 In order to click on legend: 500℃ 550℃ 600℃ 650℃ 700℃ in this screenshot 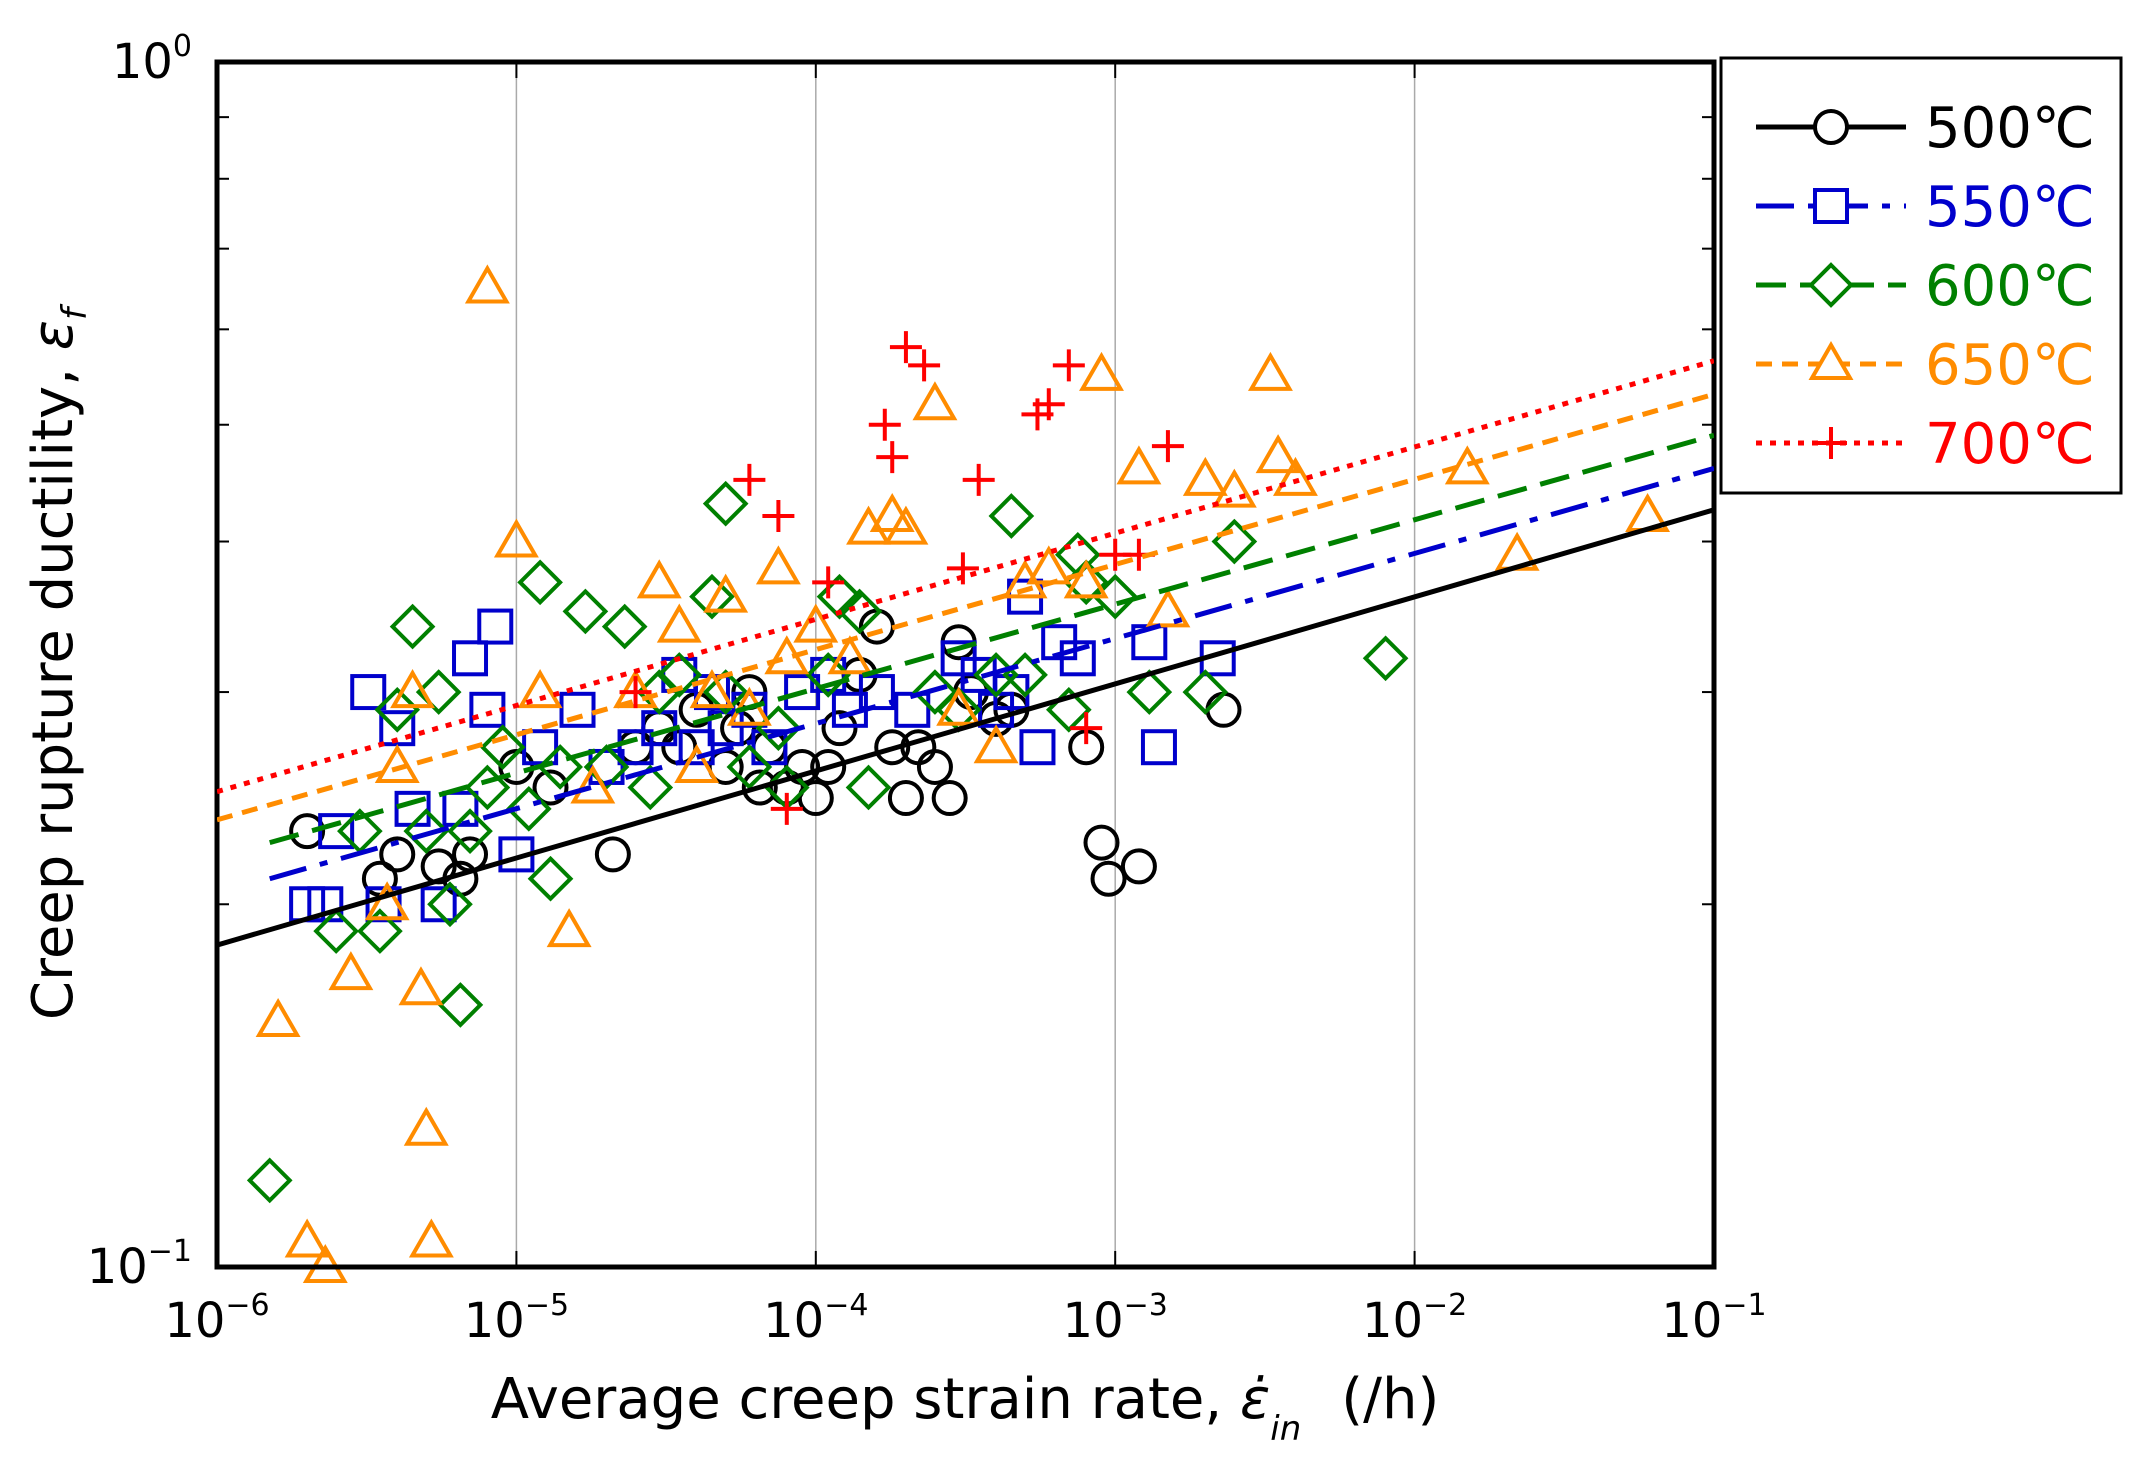, I will do `click(1921, 275)`.